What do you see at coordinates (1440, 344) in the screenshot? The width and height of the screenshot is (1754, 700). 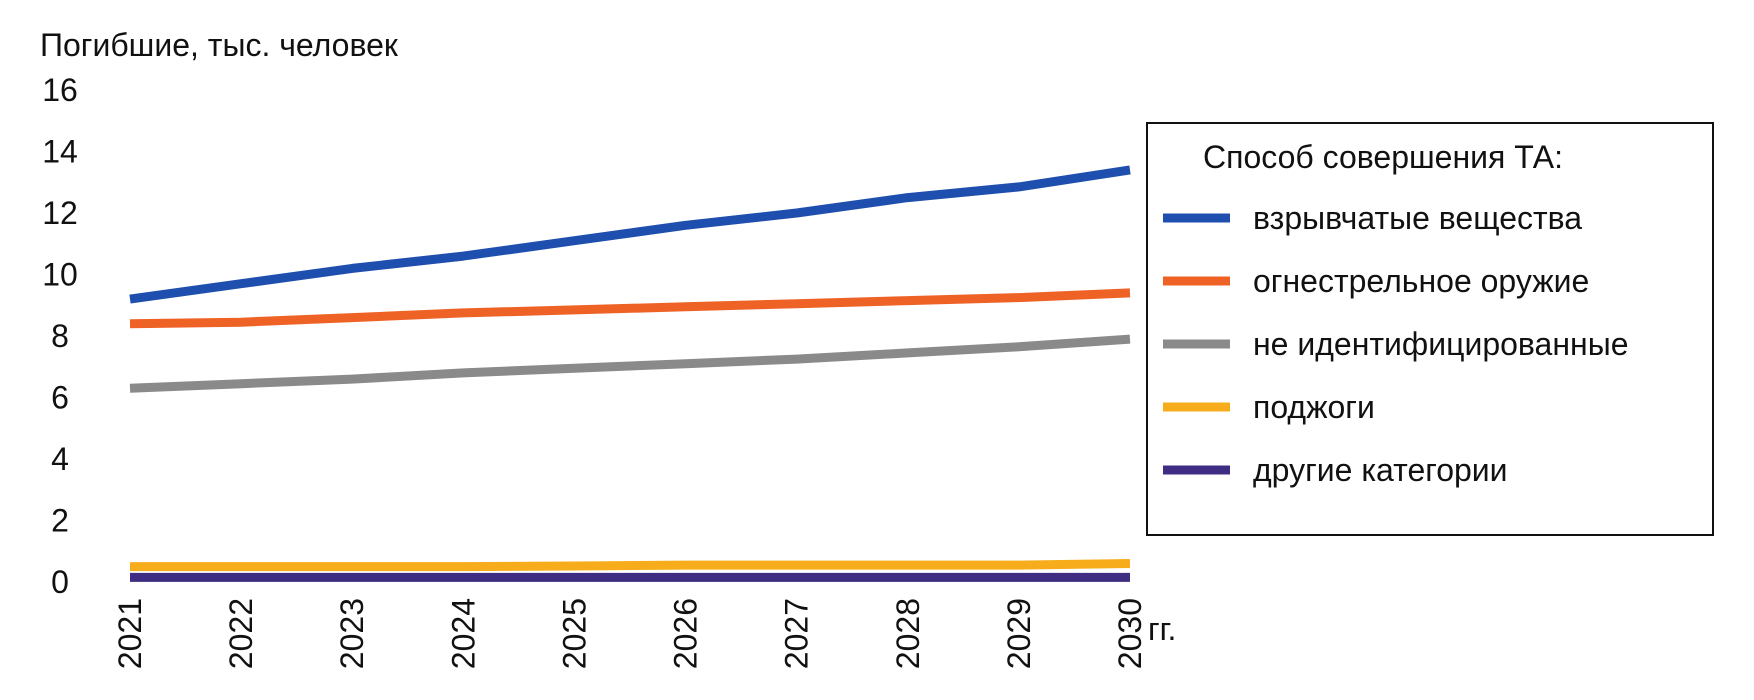 I see `legend-label: не идентифицированные` at bounding box center [1440, 344].